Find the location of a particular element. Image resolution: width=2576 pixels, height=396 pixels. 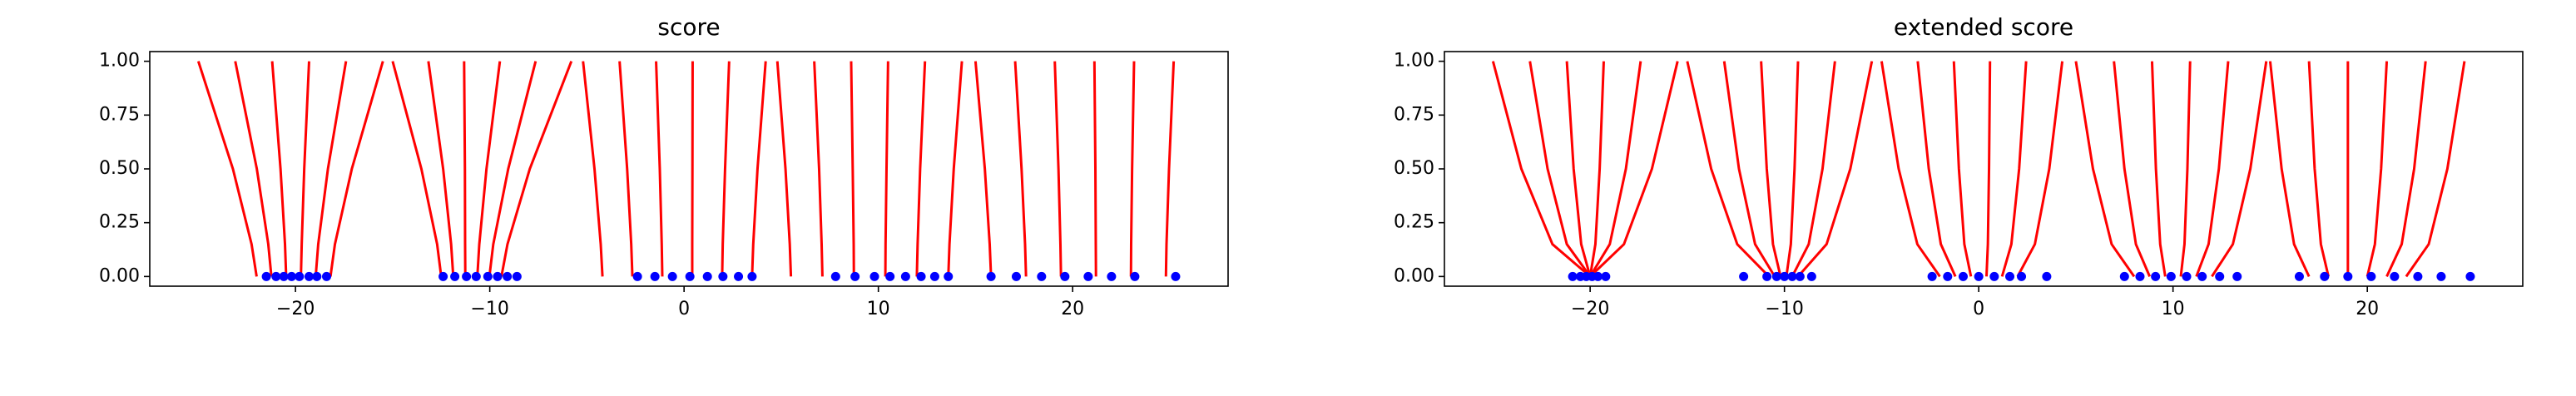

x-tick-label: 20 is located at coordinates (2368, 309).